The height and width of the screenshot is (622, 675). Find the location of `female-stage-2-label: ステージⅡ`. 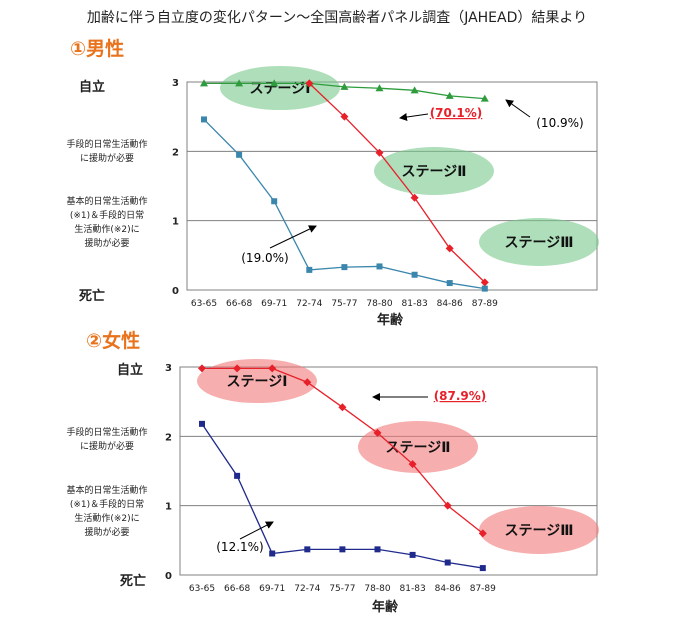

female-stage-2-label: ステージⅡ is located at coordinates (418, 448).